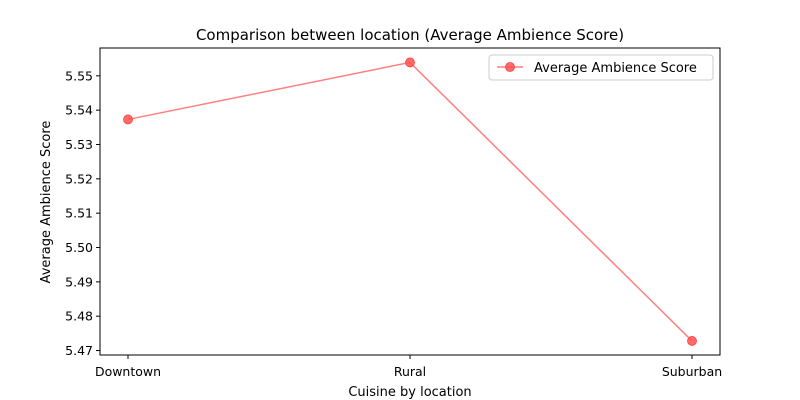 This screenshot has width=800, height=400. What do you see at coordinates (79, 281) in the screenshot?
I see `y-tick-label: 5.49` at bounding box center [79, 281].